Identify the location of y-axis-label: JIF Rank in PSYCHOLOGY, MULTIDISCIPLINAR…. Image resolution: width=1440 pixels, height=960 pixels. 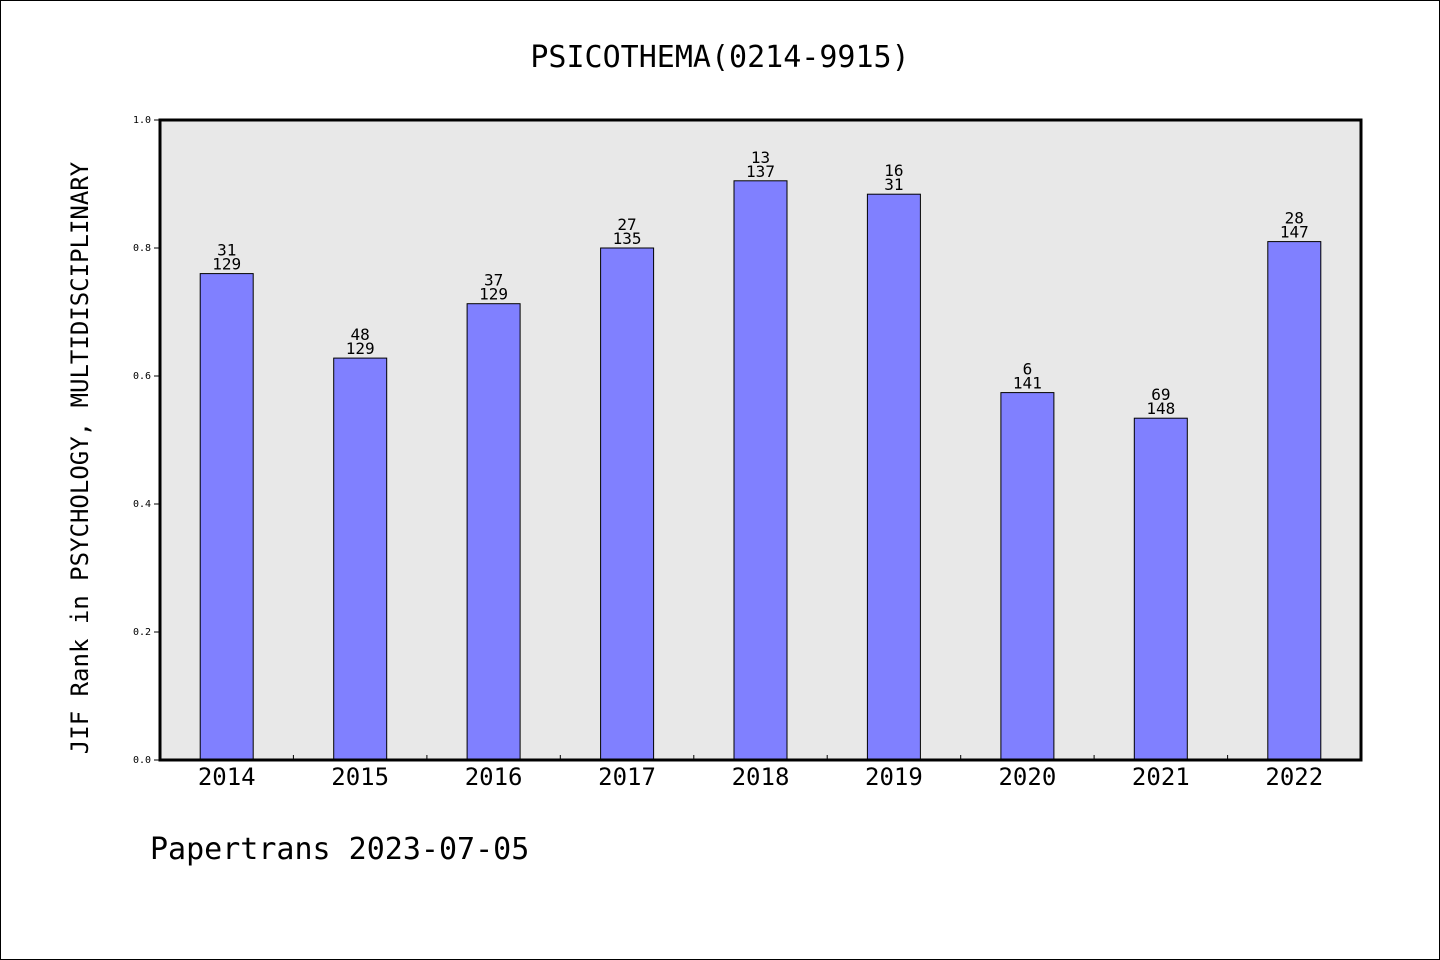
(80, 457).